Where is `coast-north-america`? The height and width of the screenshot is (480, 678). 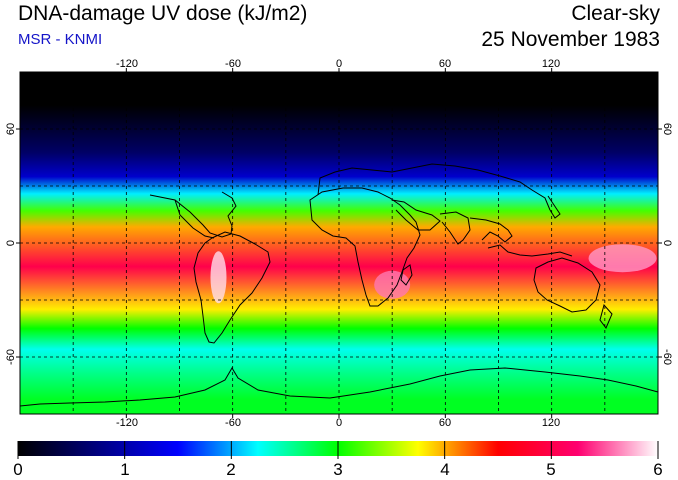 coast-north-america is located at coordinates (193, 214).